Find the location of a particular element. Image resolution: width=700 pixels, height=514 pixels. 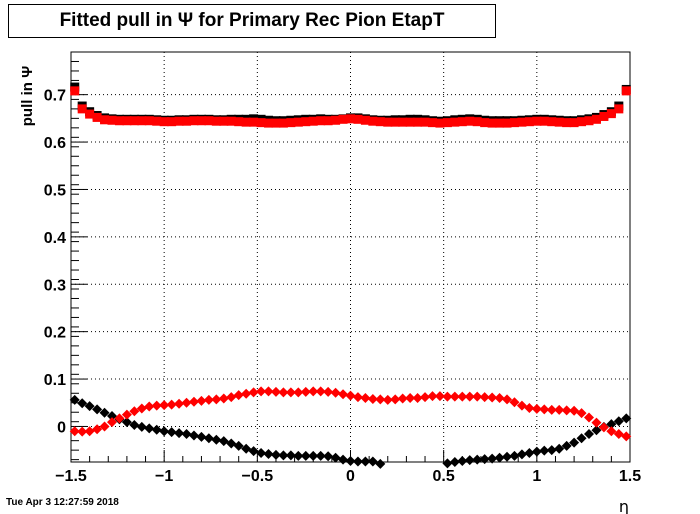

x-tick-label: 1 is located at coordinates (536, 476).